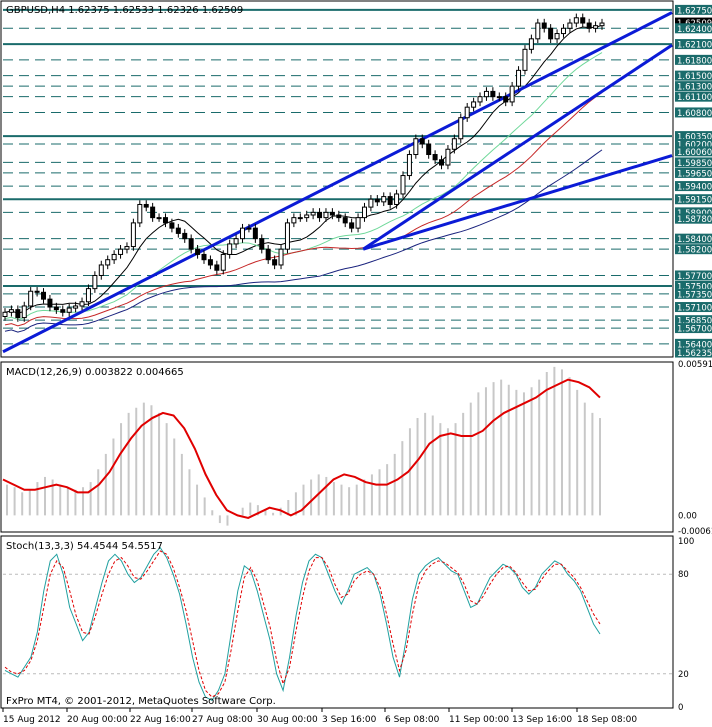  I want to click on price-tag-23: 1.57100, so click(694, 309).